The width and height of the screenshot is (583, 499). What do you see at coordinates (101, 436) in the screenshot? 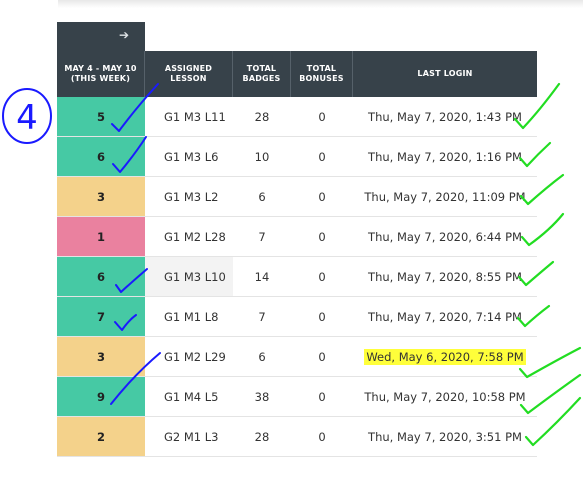
I see `week-progress-cell: 2` at bounding box center [101, 436].